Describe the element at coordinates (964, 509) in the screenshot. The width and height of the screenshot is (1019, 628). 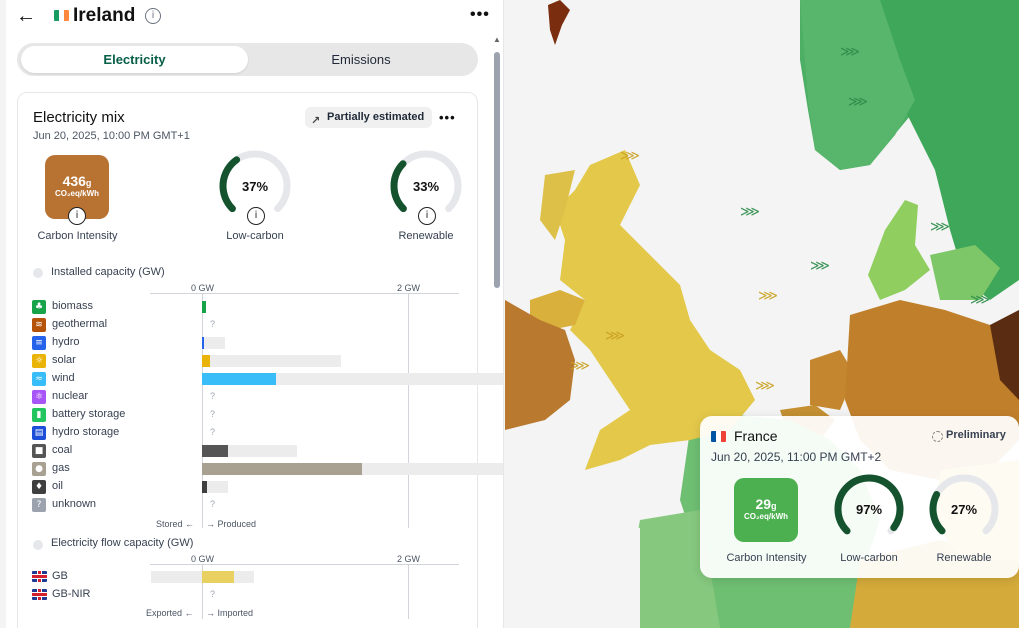
I see `tooltip-renewable-value: 27%` at that location.